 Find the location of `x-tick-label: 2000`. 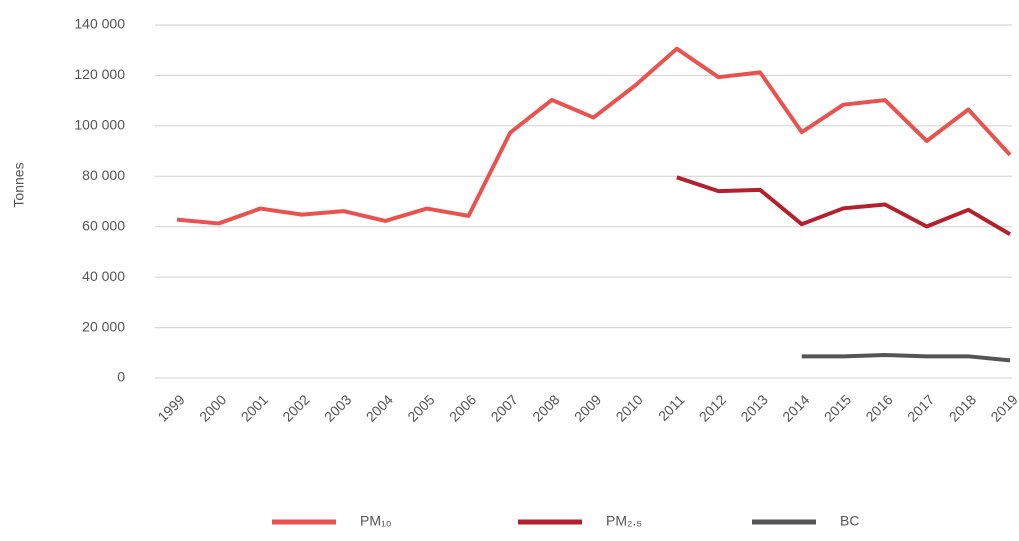

x-tick-label: 2000 is located at coordinates (212, 407).